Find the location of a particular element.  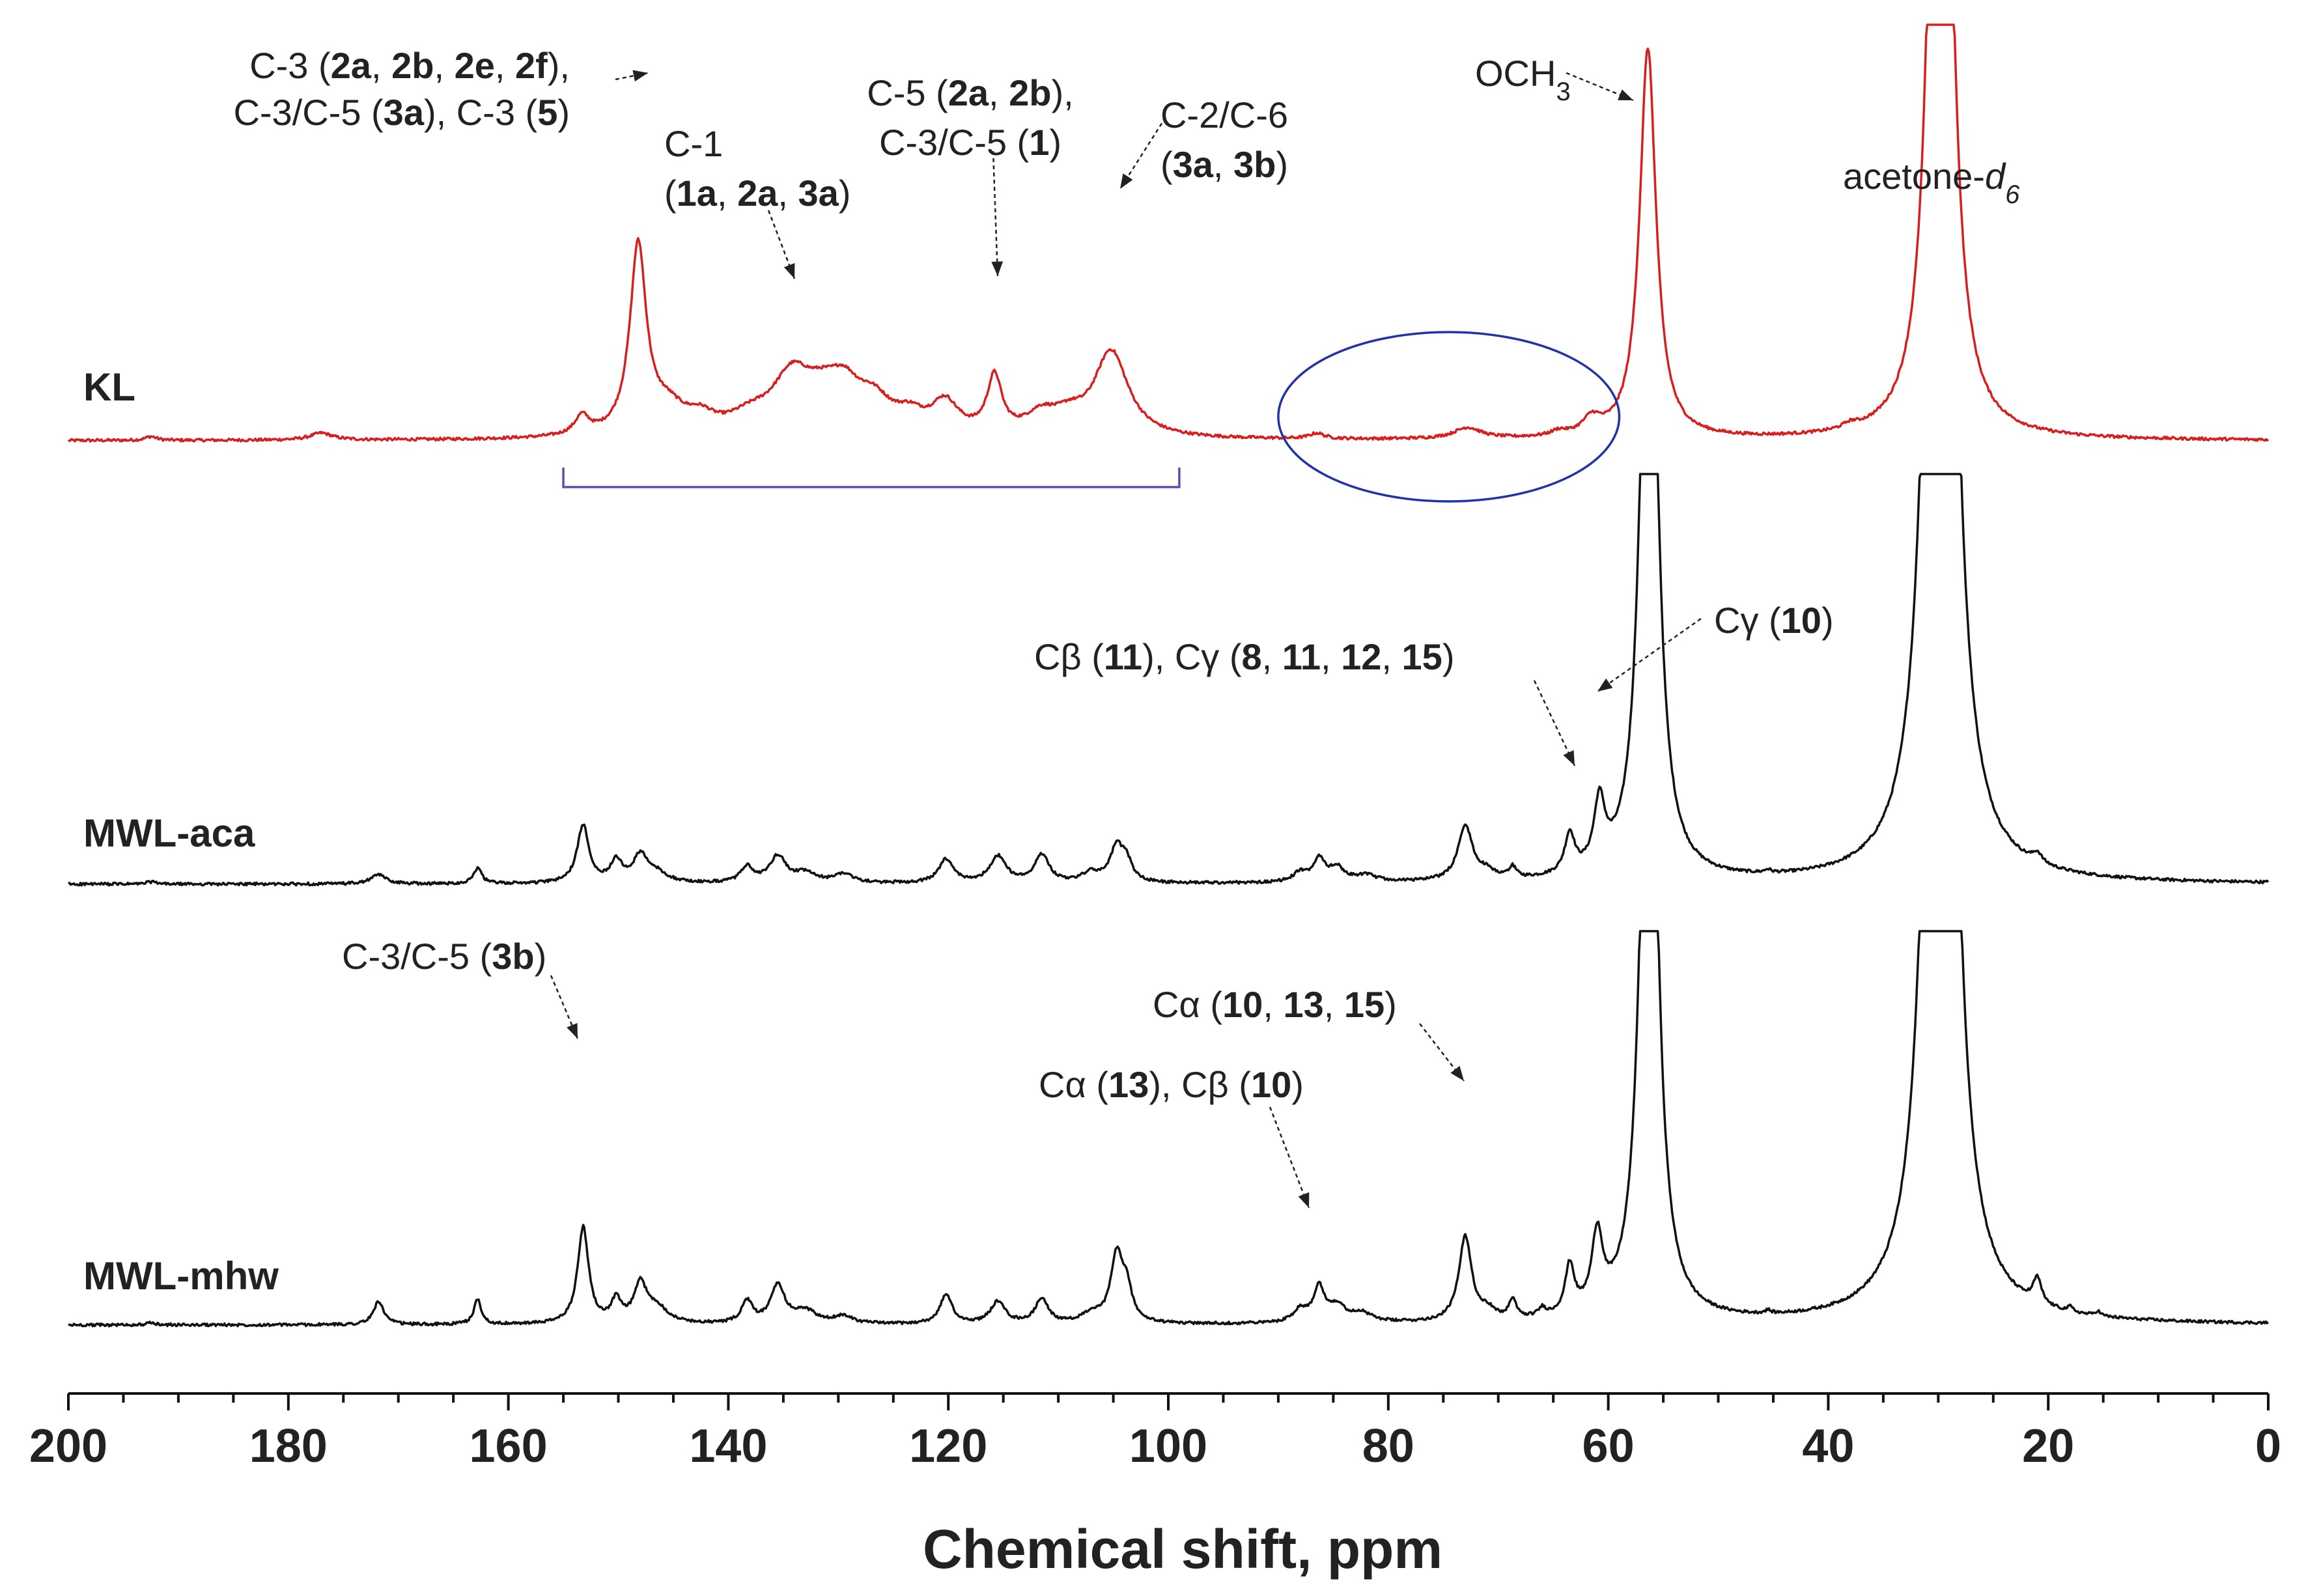

series-label-mwl-aca: MWL-aca is located at coordinates (169, 833).